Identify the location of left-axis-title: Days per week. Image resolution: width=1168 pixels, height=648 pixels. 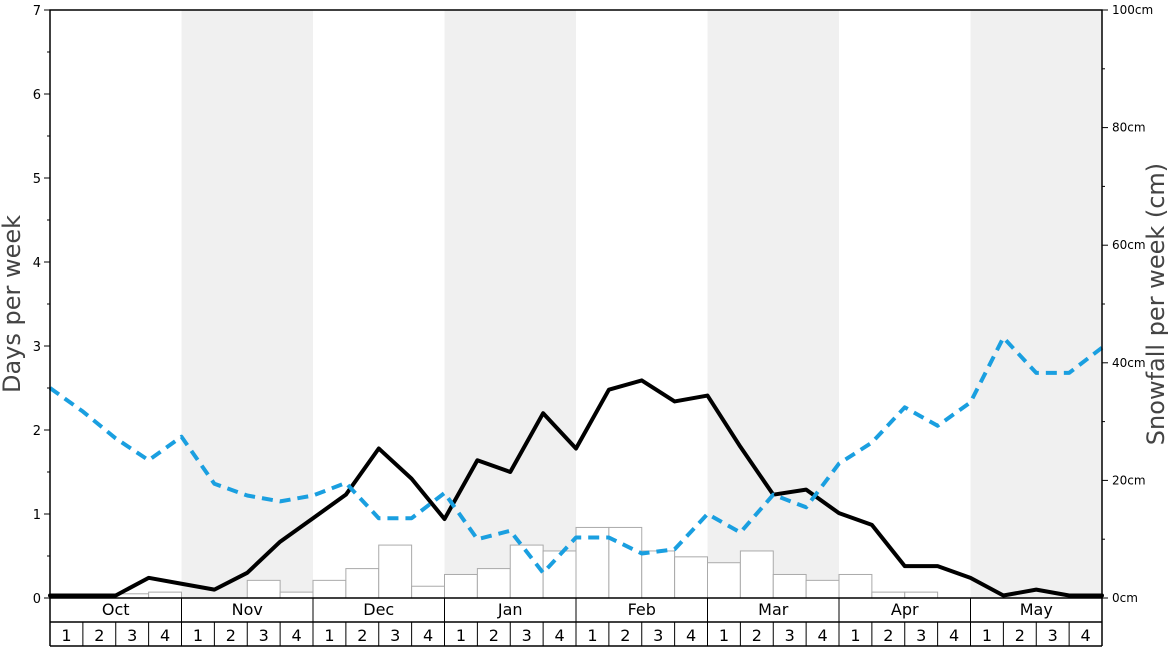
(13, 304).